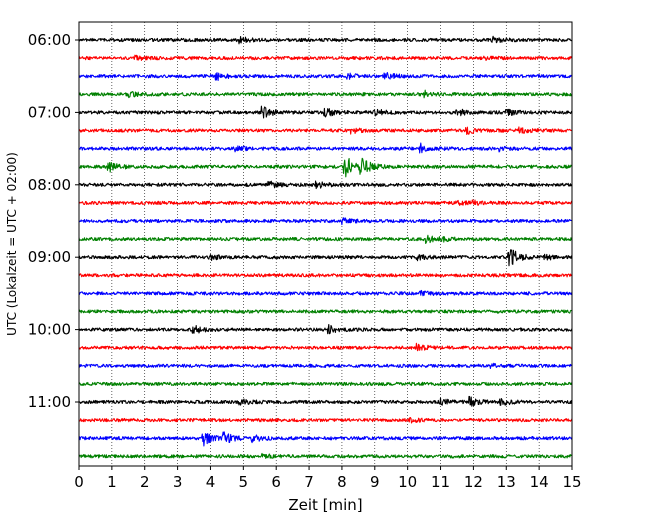 Image resolution: width=650 pixels, height=524 pixels. I want to click on y-tick-label: 10:00, so click(49, 330).